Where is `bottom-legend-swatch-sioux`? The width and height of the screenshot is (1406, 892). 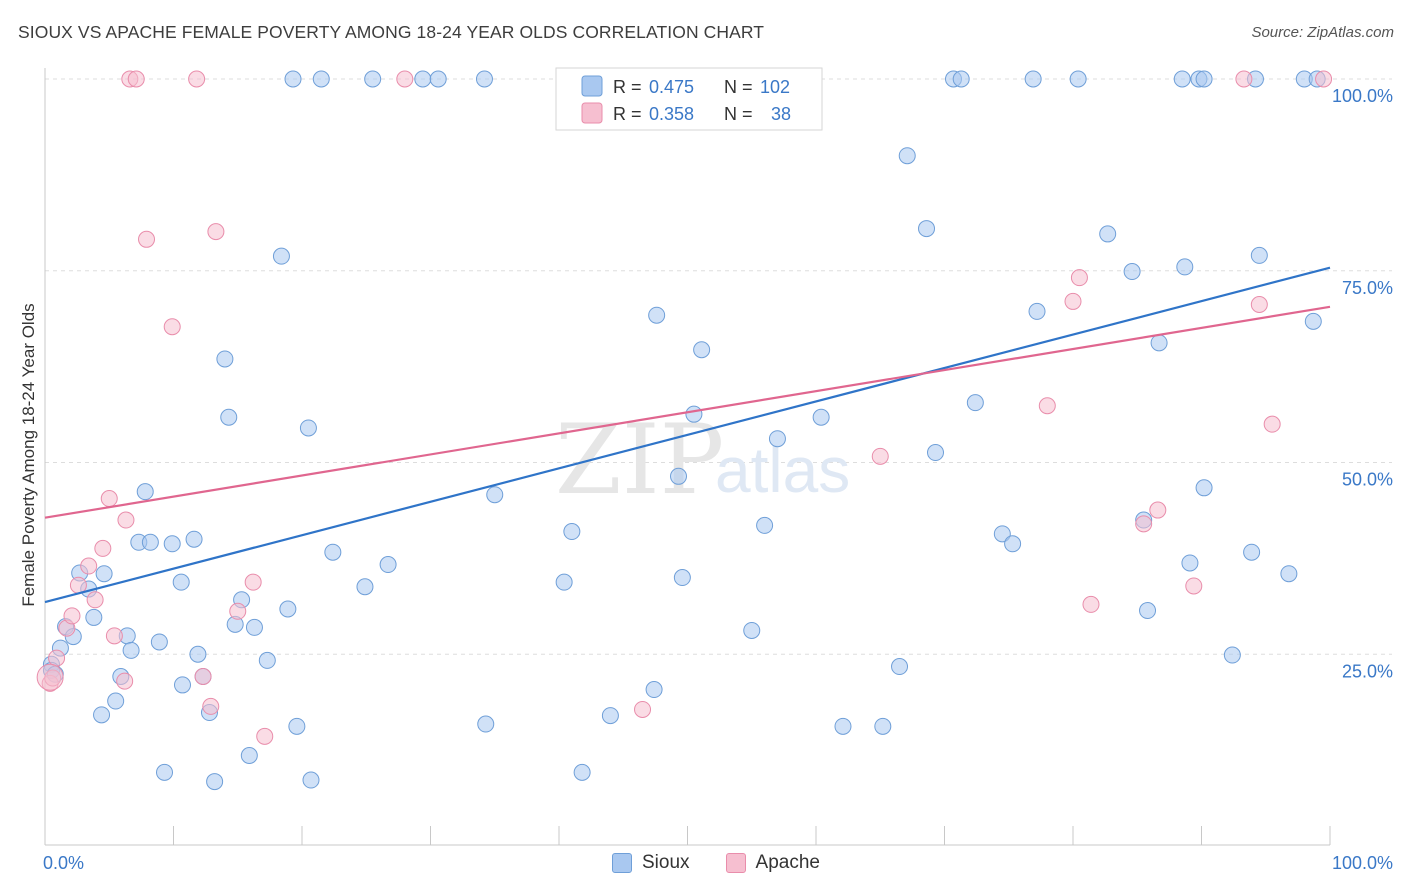
bottom-legend-swatch-sioux is located at coordinates (622, 863).